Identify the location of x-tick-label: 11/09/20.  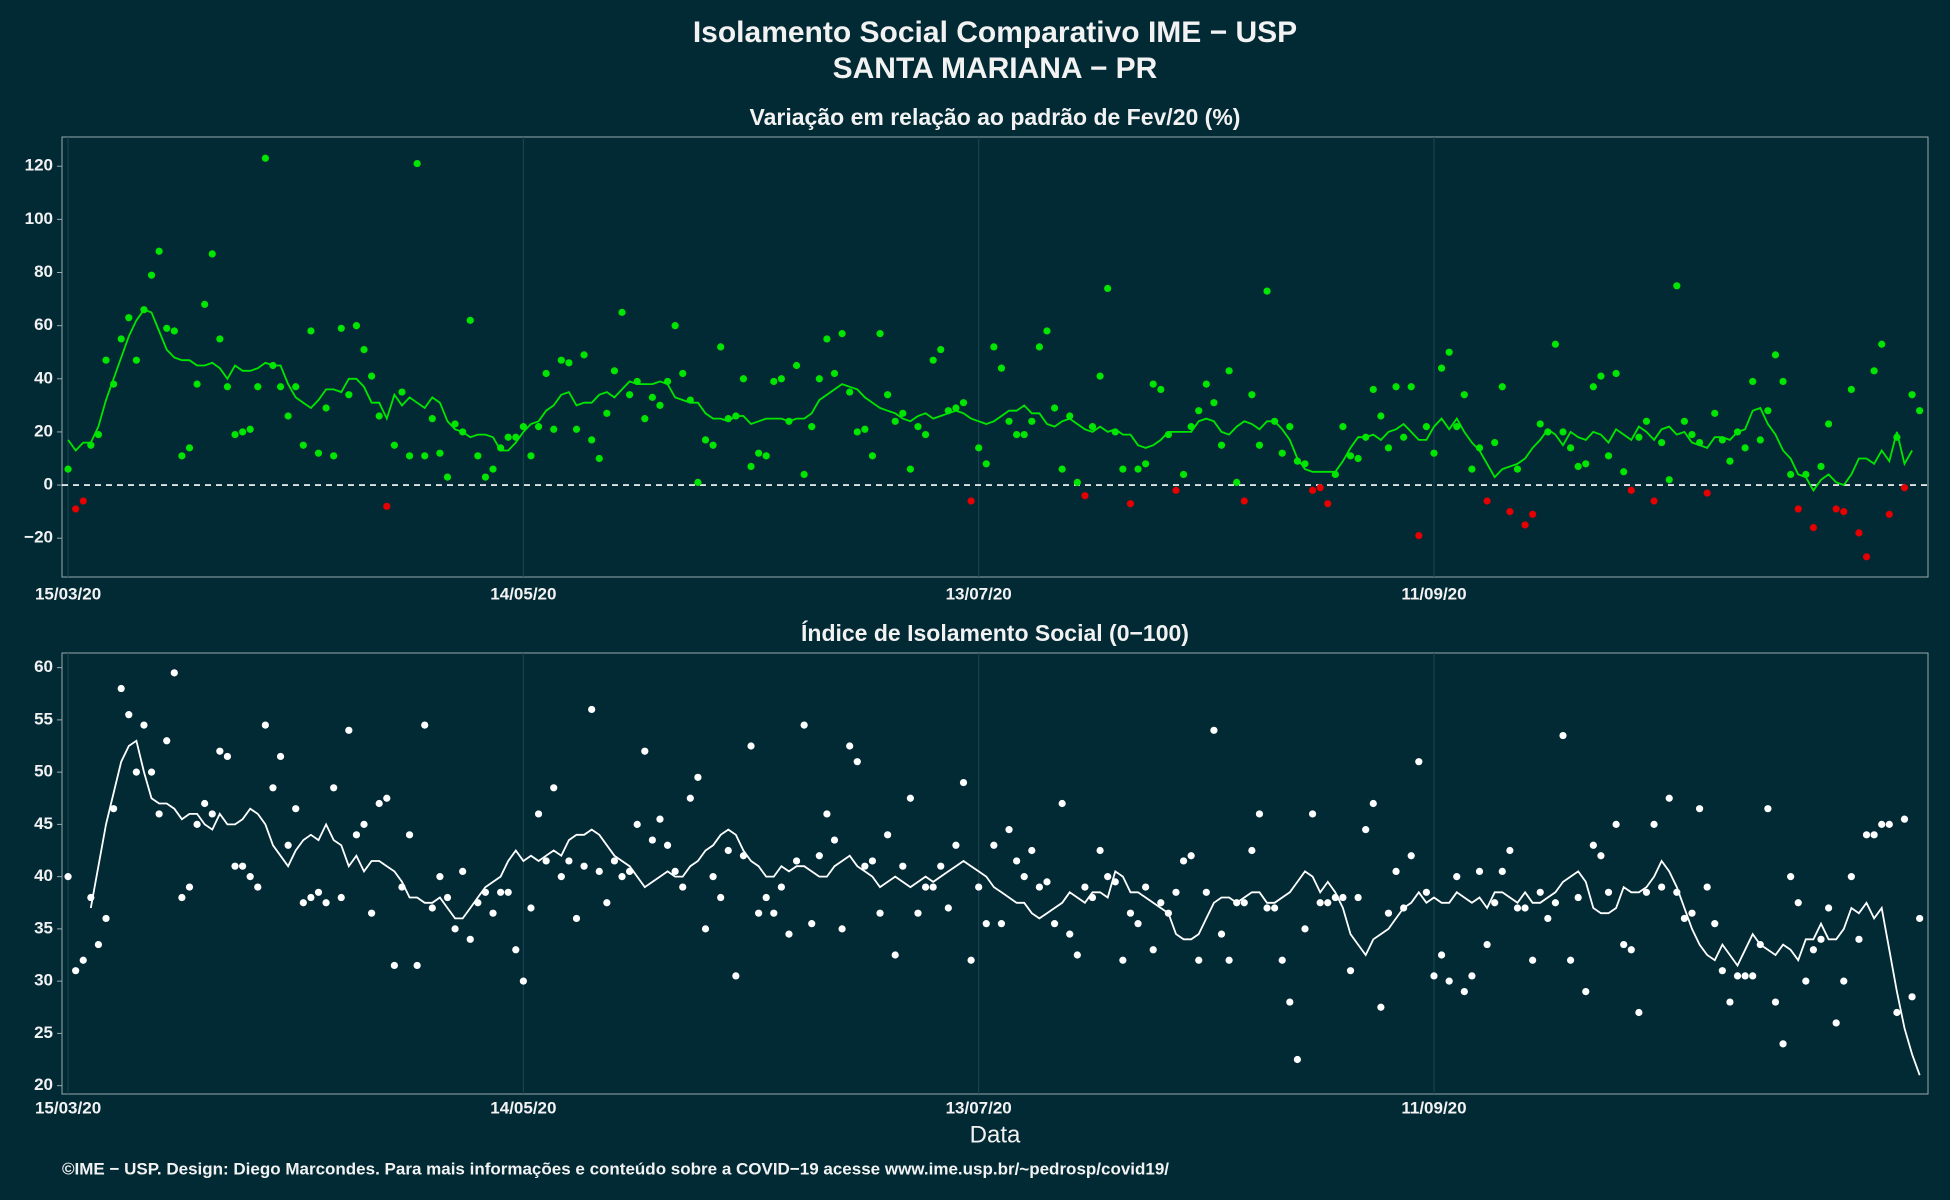
(1433, 1107).